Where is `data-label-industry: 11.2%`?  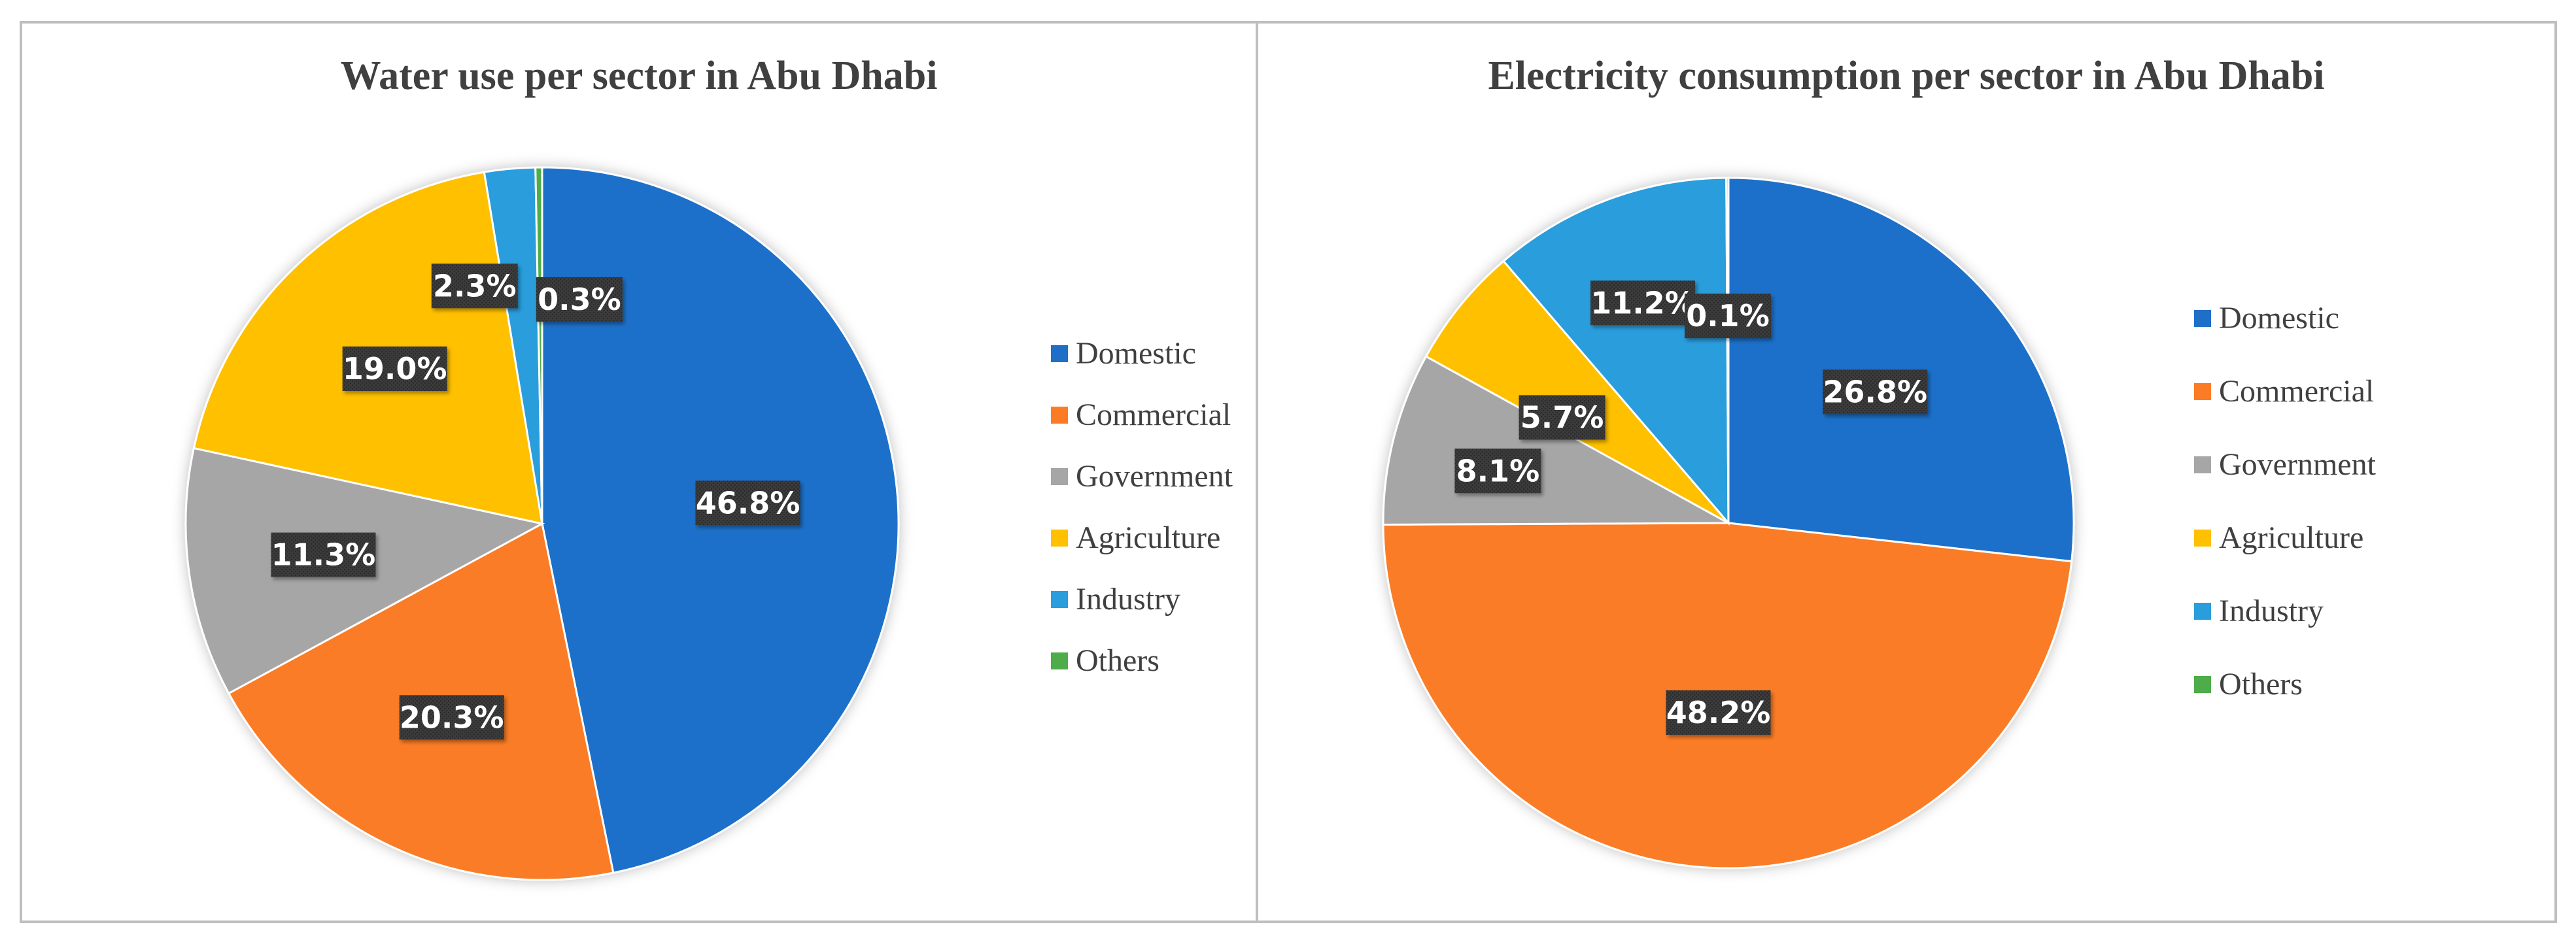
data-label-industry: 11.2% is located at coordinates (1643, 303).